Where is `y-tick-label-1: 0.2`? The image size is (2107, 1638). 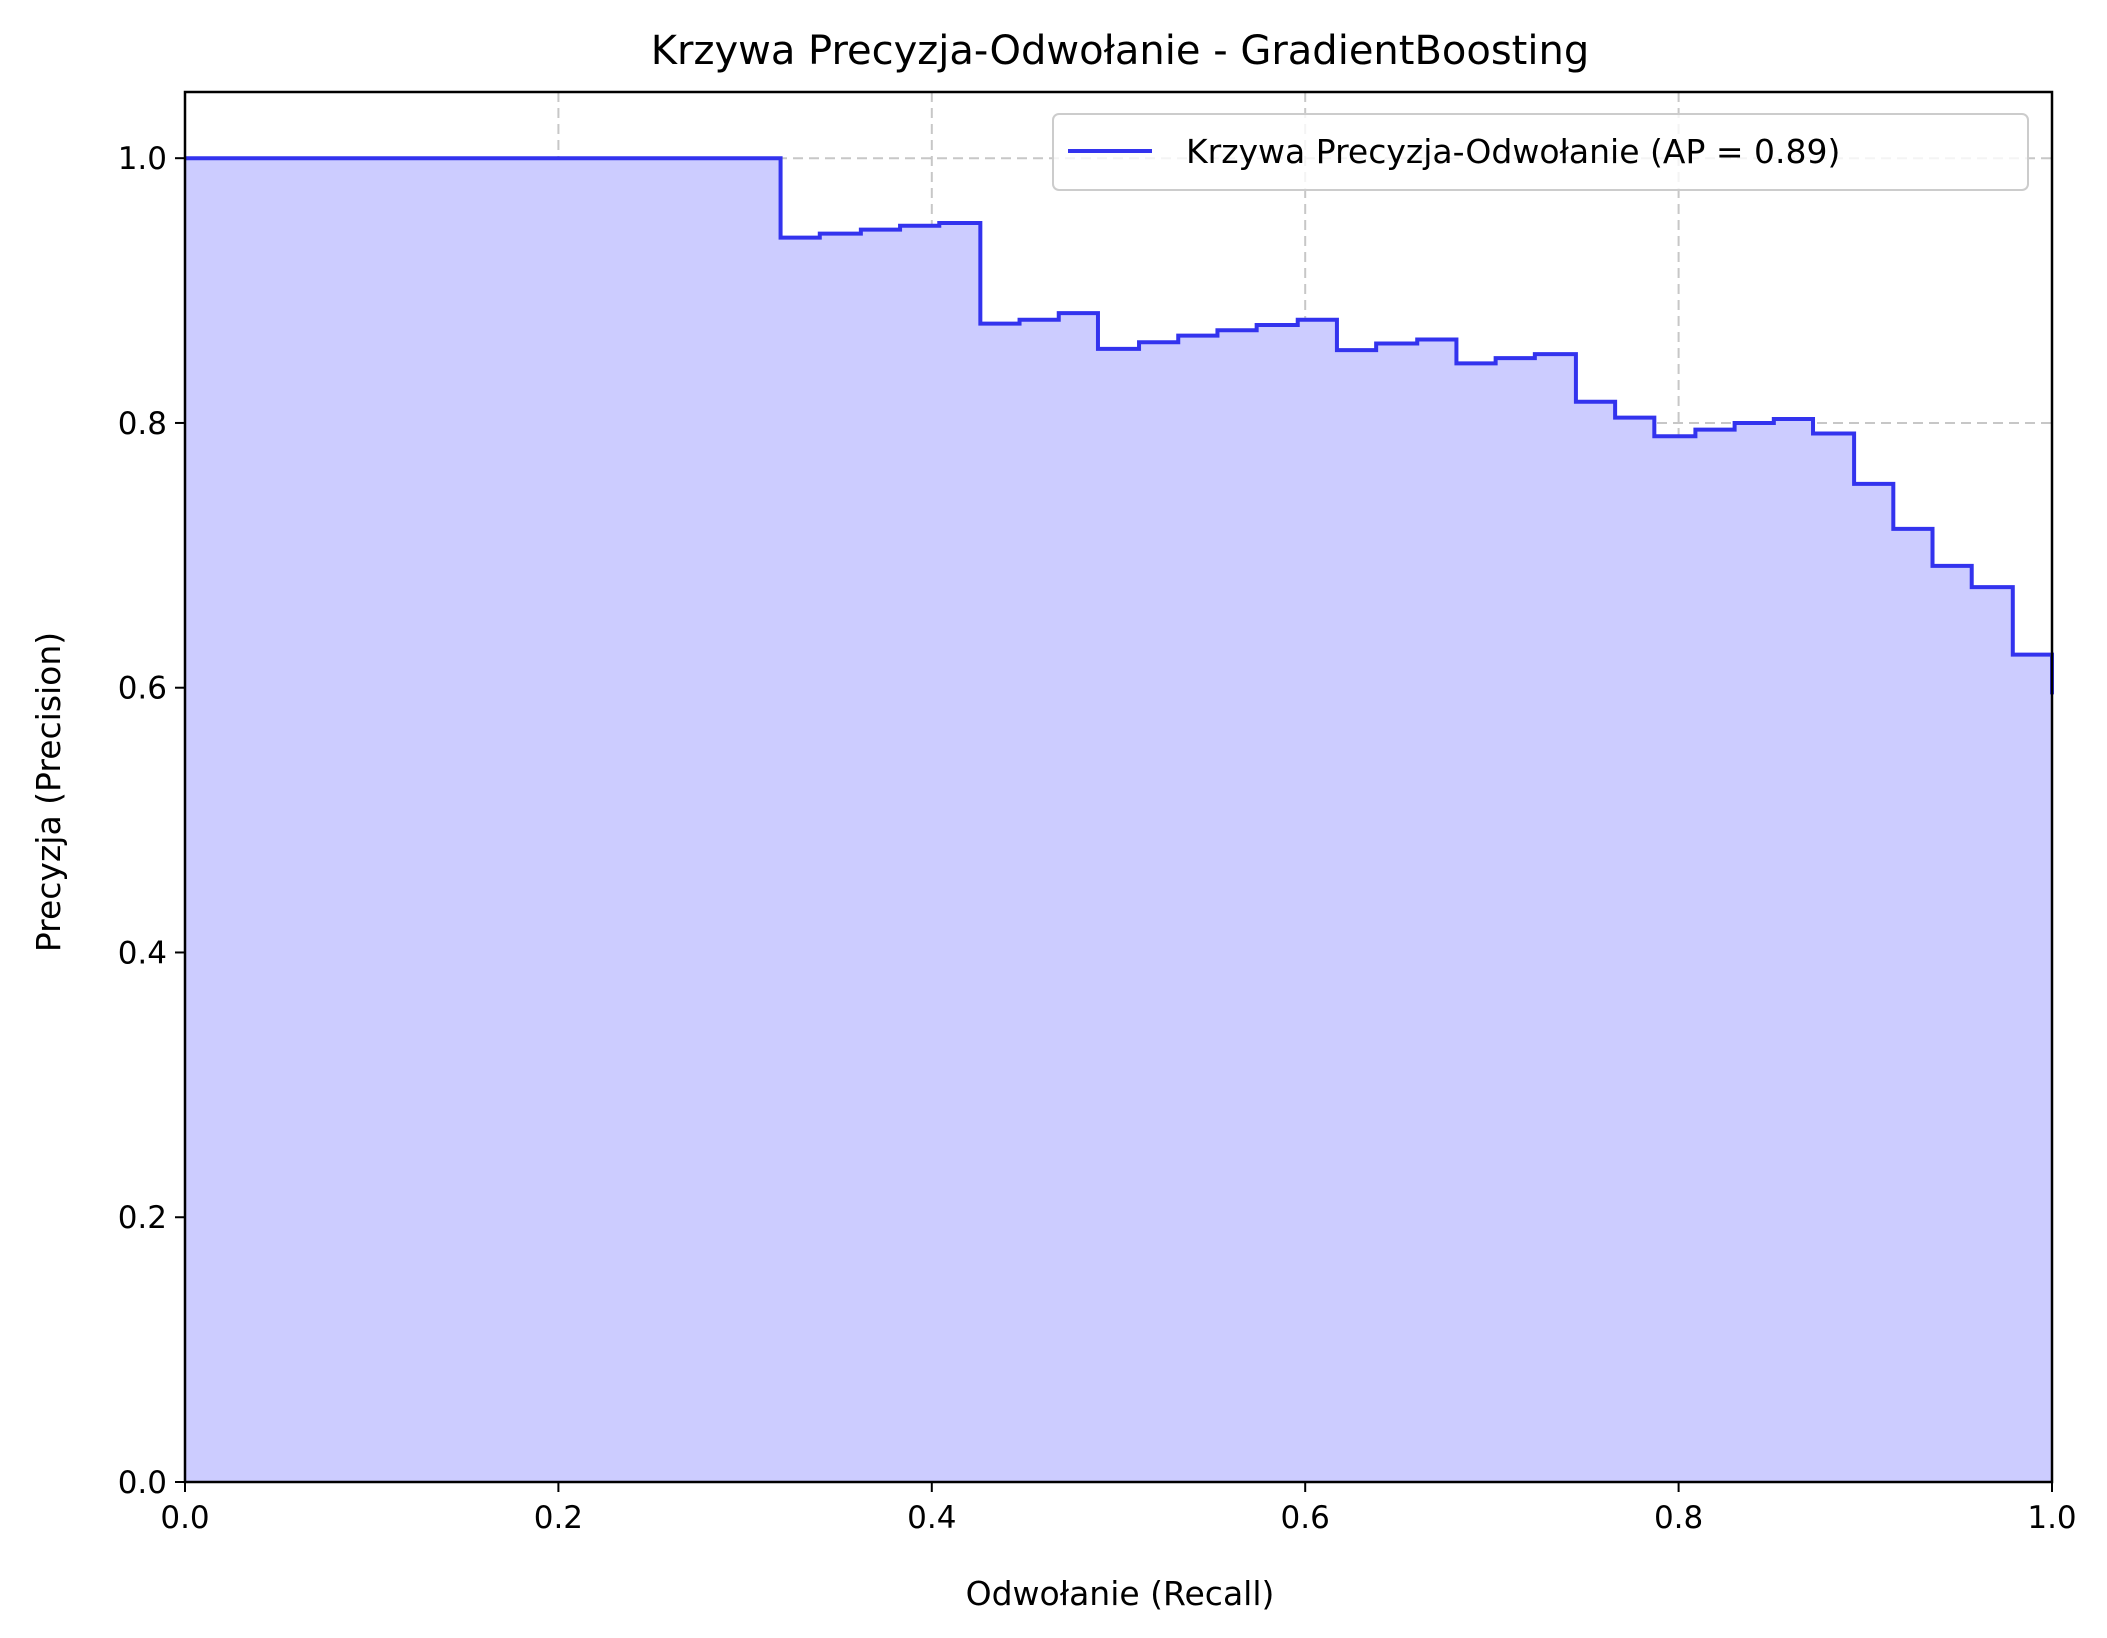
y-tick-label-1: 0.2 is located at coordinates (142, 1218).